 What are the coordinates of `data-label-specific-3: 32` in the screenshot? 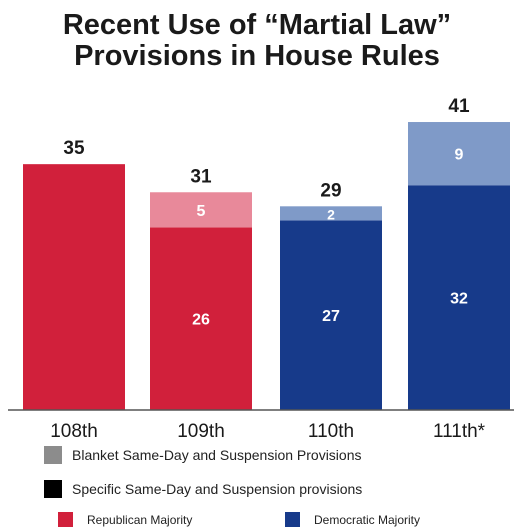 It's located at (459, 299).